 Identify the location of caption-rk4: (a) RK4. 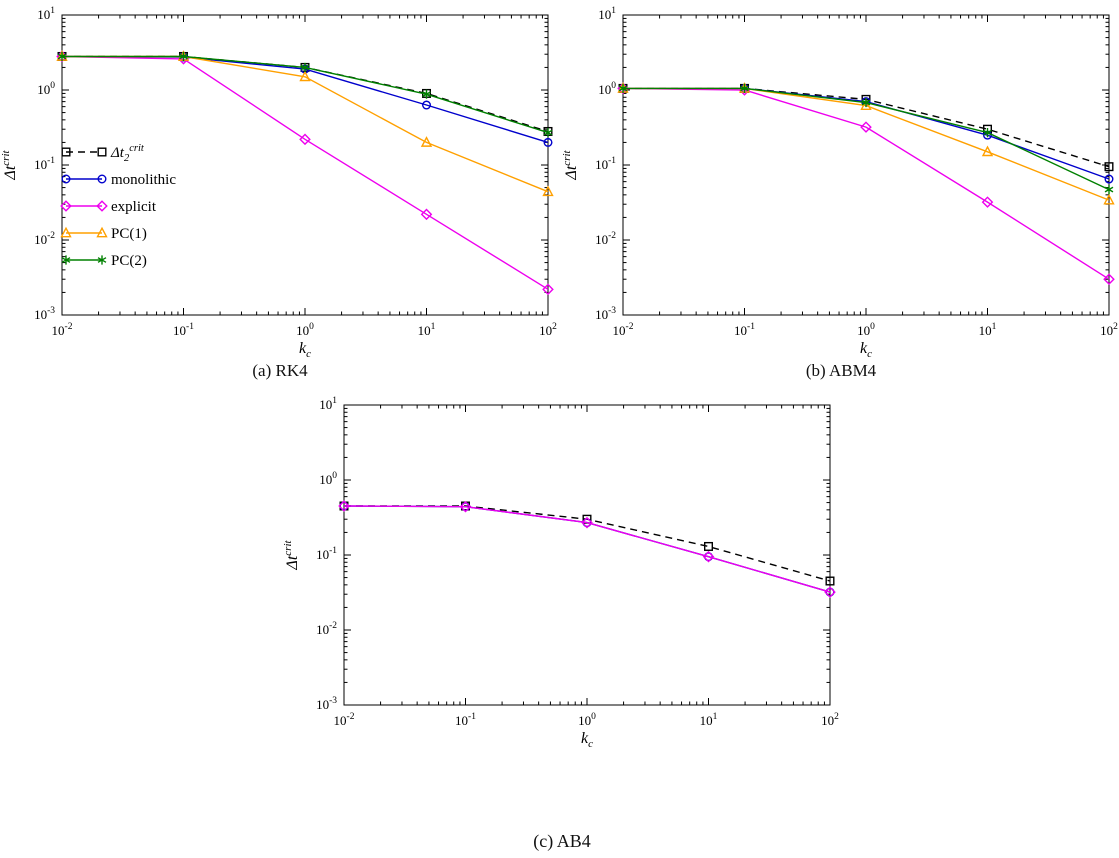
(280, 370).